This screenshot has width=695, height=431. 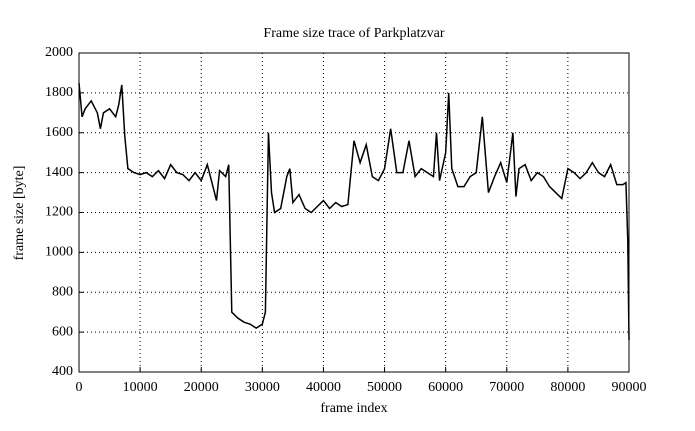 I want to click on chart-title: Frame size trace of Parkplatzvar, so click(x=353, y=33).